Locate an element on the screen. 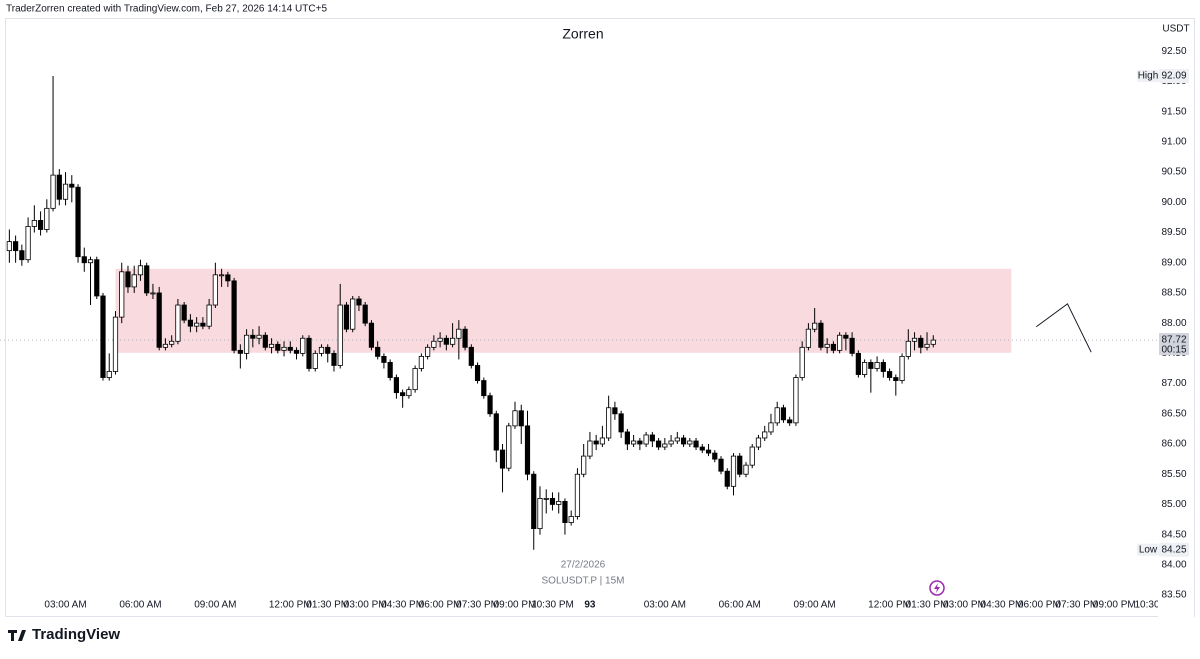 The image size is (1200, 659). date-label: 27/2/2026 is located at coordinates (583, 565).